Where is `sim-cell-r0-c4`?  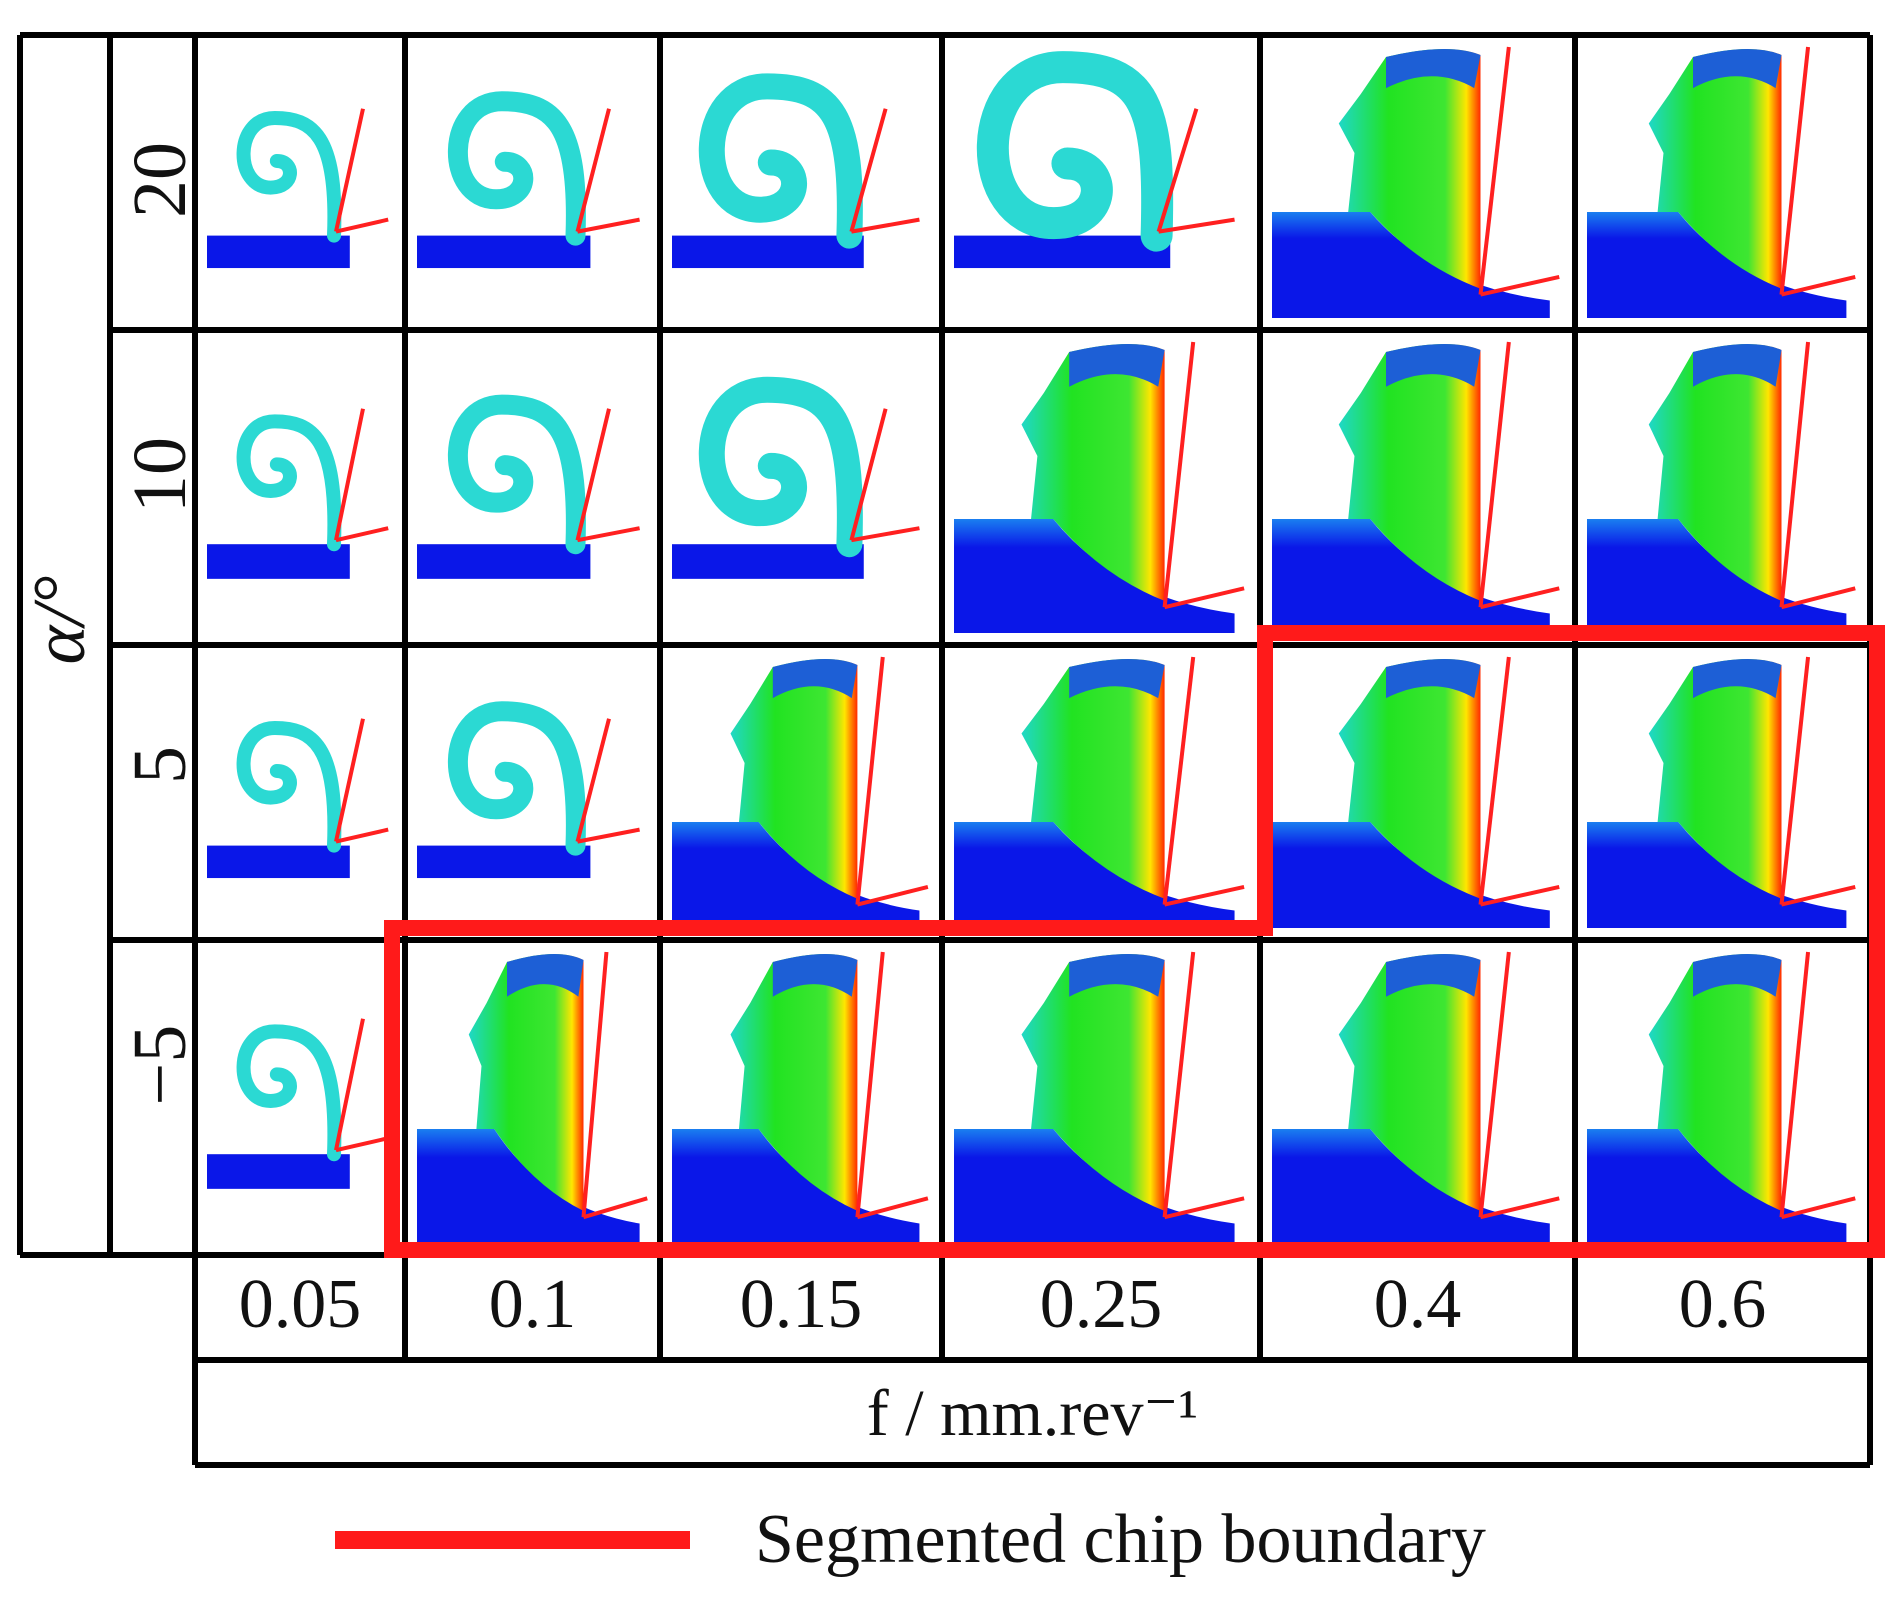
sim-cell-r0-c4 is located at coordinates (1416, 182).